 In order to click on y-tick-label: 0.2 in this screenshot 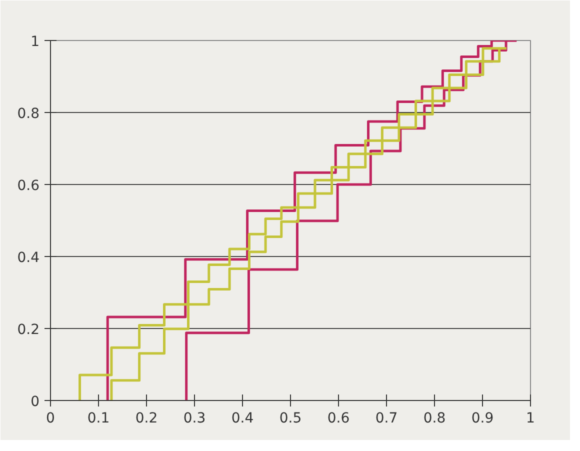, I will do `click(28, 330)`.